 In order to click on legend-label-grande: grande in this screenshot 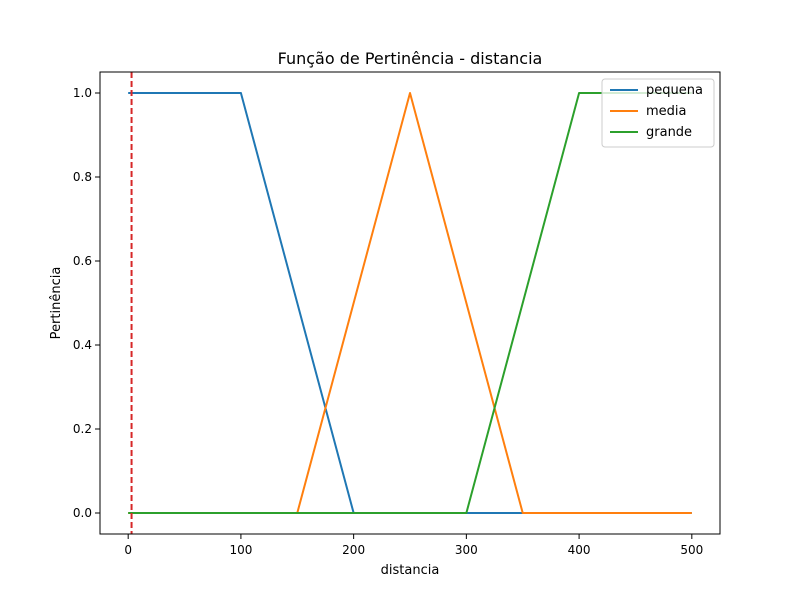, I will do `click(669, 132)`.